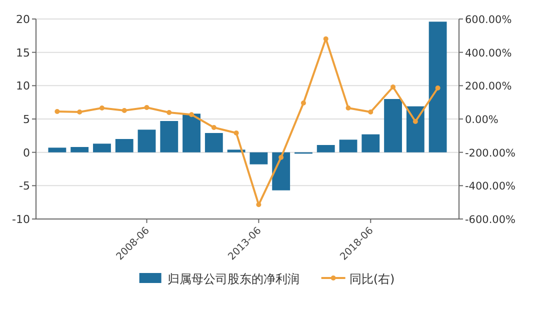 The width and height of the screenshot is (534, 309). I want to click on ytick: 0, so click(26, 153).